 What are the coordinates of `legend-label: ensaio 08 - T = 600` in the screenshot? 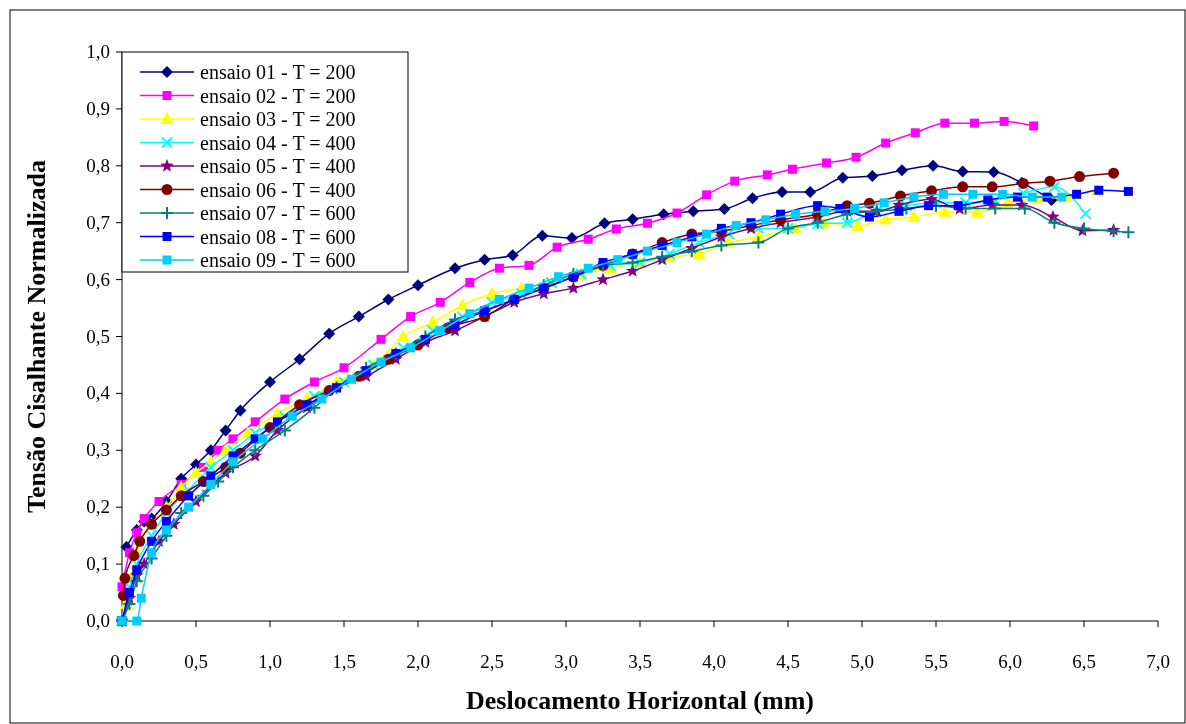 It's located at (278, 236).